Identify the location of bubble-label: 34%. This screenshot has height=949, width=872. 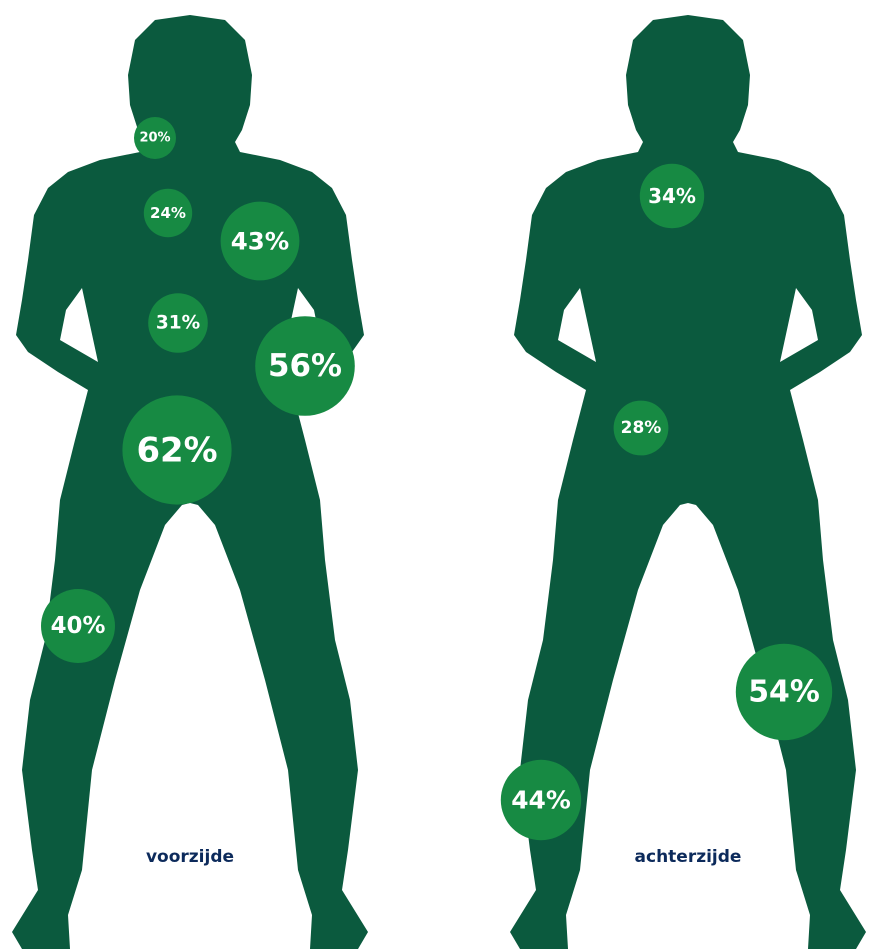
(672, 196).